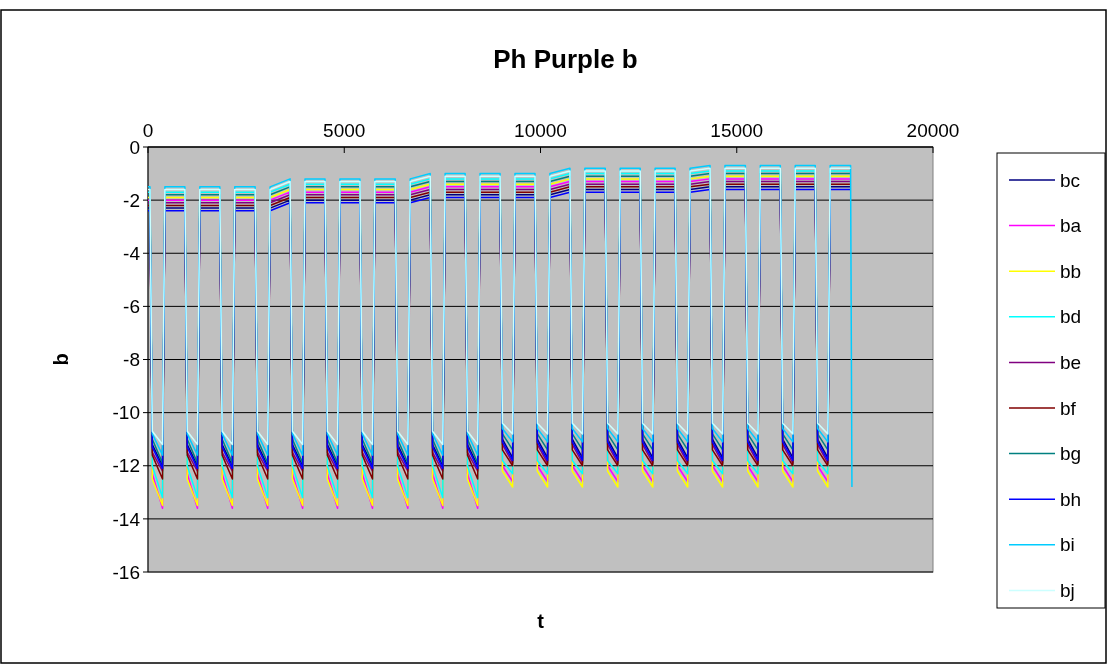 The width and height of the screenshot is (1107, 664). I want to click on y-tick-label: -4, so click(132, 253).